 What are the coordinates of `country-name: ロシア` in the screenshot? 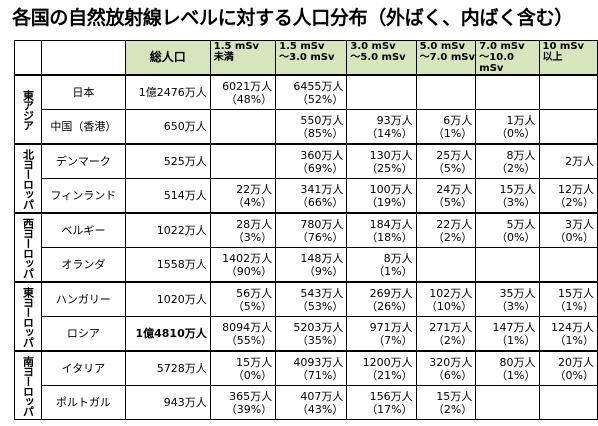 It's located at (83, 334).